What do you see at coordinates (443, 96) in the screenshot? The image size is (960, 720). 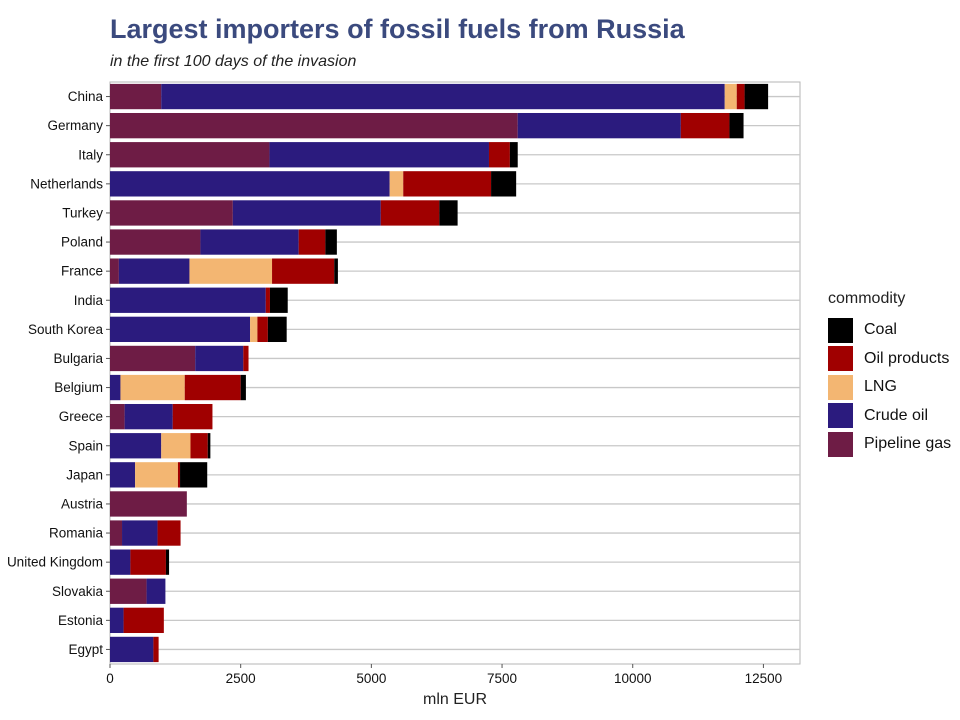 I see `bar-china-crude-oil` at bounding box center [443, 96].